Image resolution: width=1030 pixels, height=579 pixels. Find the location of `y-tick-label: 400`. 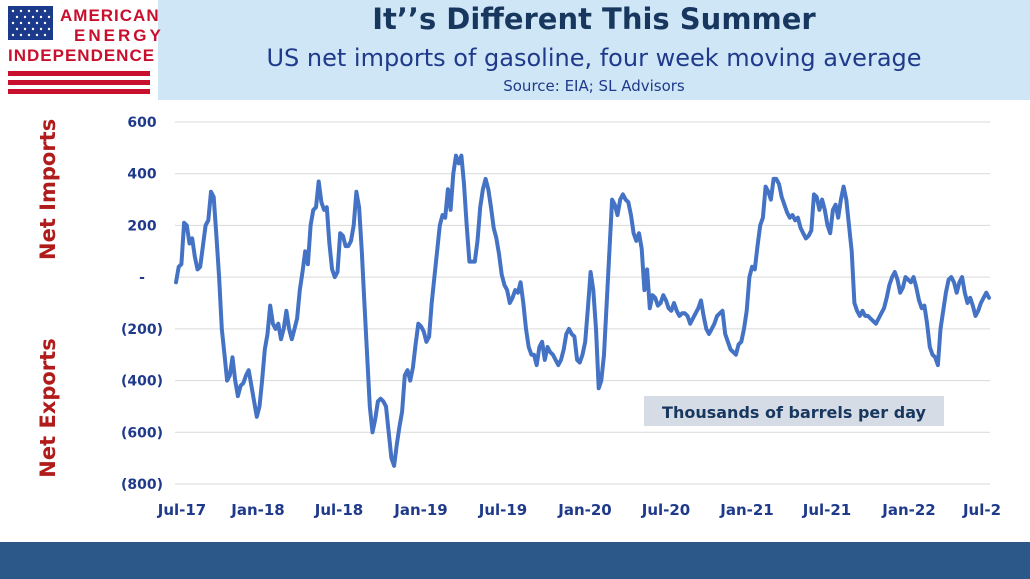

y-tick-label: 400 is located at coordinates (141, 175).